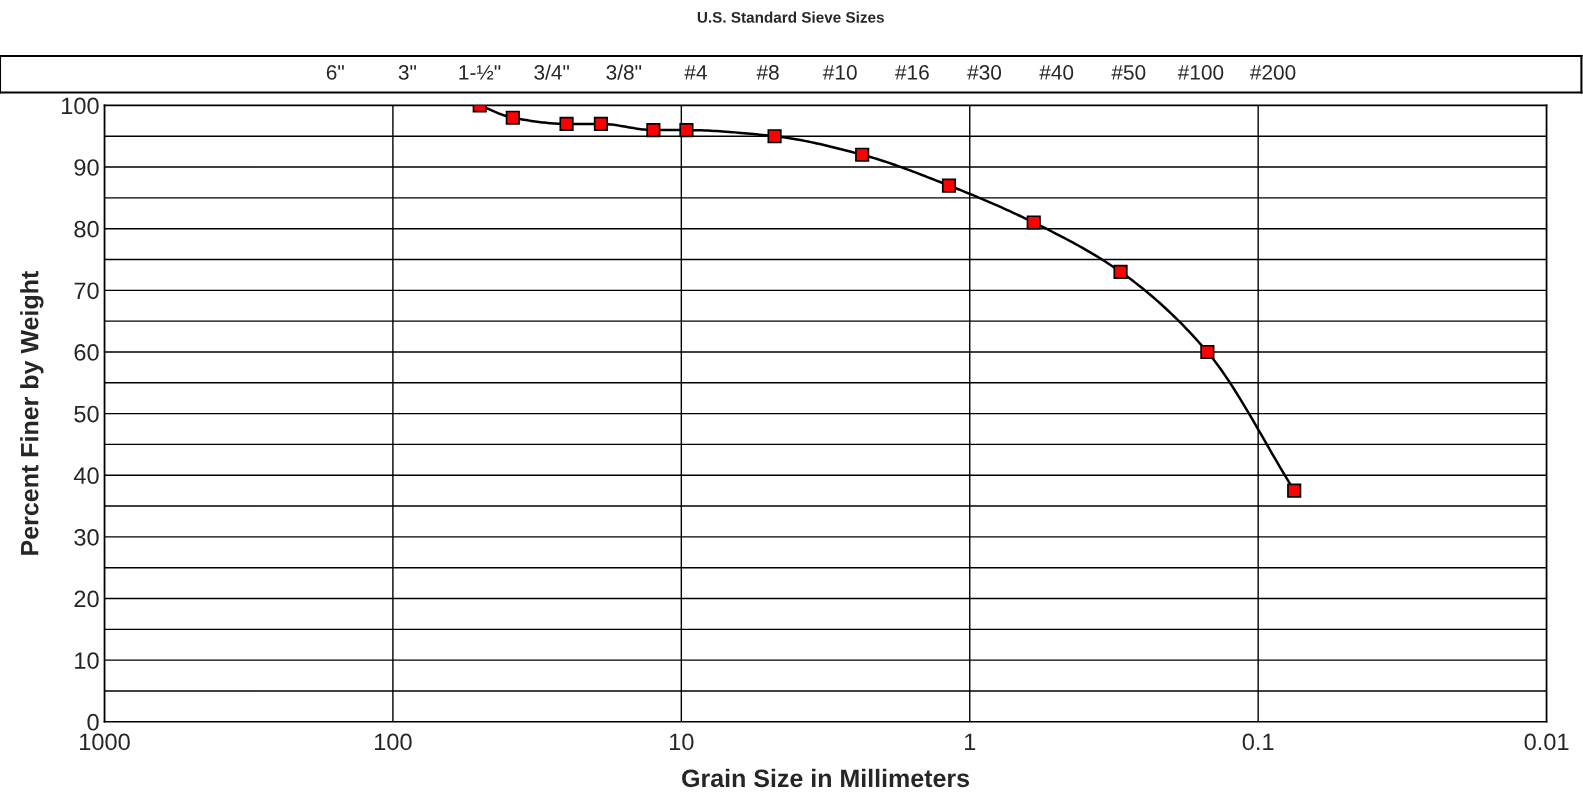 This screenshot has width=1583, height=811. Describe the element at coordinates (767, 72) in the screenshot. I see `text: #8` at that location.